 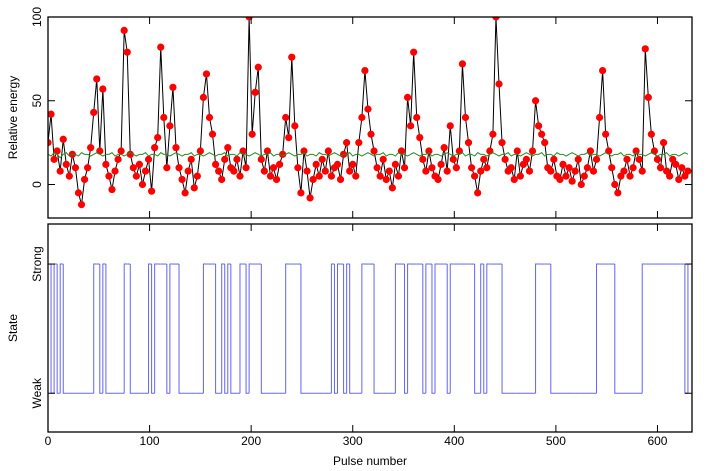 I want to click on y-axis-label: State, so click(x=13, y=328).